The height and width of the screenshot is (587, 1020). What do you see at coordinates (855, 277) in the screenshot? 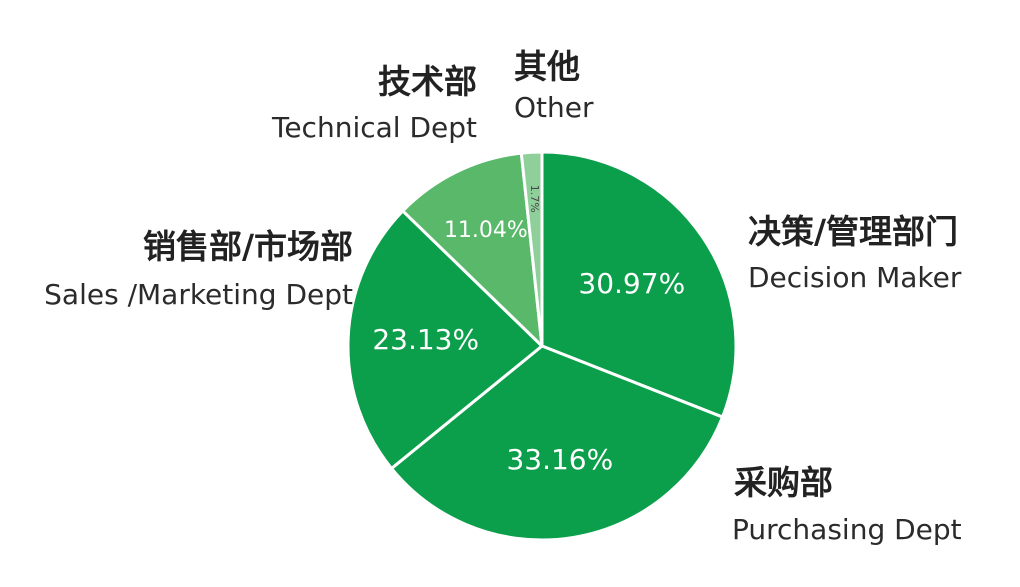
I see `category-label-en-decision: Decision Maker` at bounding box center [855, 277].